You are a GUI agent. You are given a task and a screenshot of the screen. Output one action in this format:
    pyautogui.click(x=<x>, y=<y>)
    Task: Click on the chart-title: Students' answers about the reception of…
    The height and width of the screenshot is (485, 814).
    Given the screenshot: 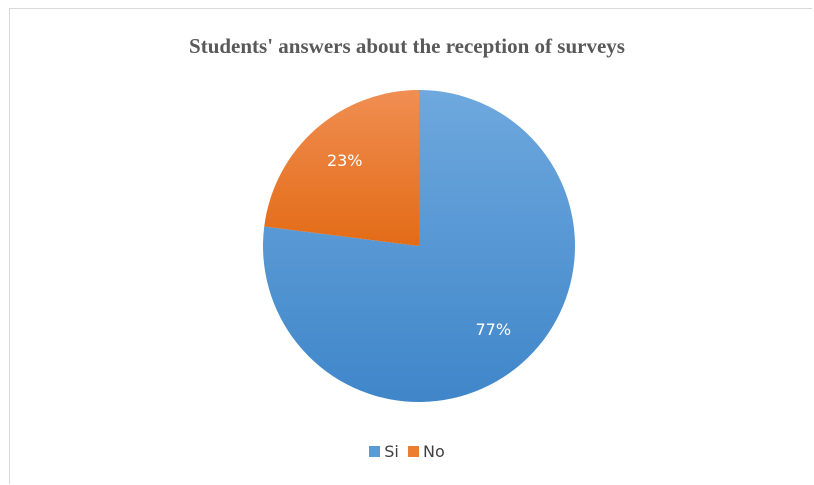 What is the action you would take?
    pyautogui.click(x=407, y=46)
    